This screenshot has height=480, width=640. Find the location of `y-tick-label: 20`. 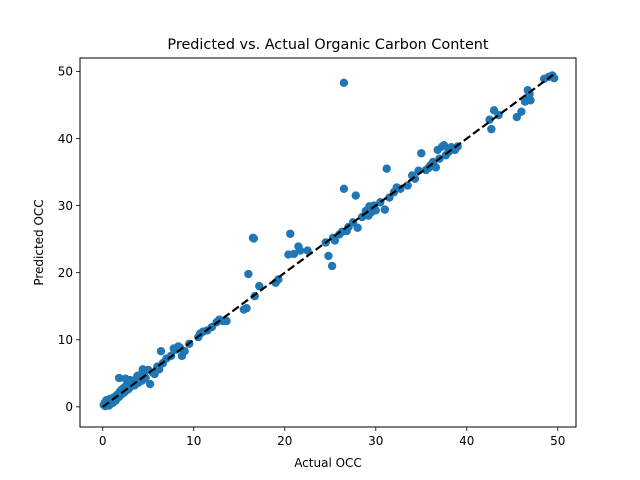

y-tick-label: 20 is located at coordinates (65, 273).